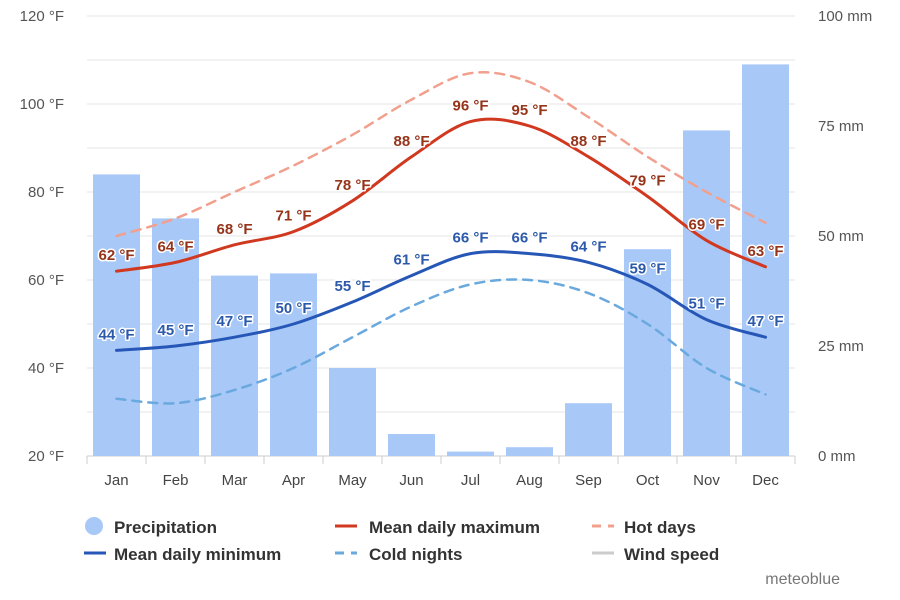 This screenshot has height=600, width=900. I want to click on legend-label: Mean daily maximum, so click(454, 527).